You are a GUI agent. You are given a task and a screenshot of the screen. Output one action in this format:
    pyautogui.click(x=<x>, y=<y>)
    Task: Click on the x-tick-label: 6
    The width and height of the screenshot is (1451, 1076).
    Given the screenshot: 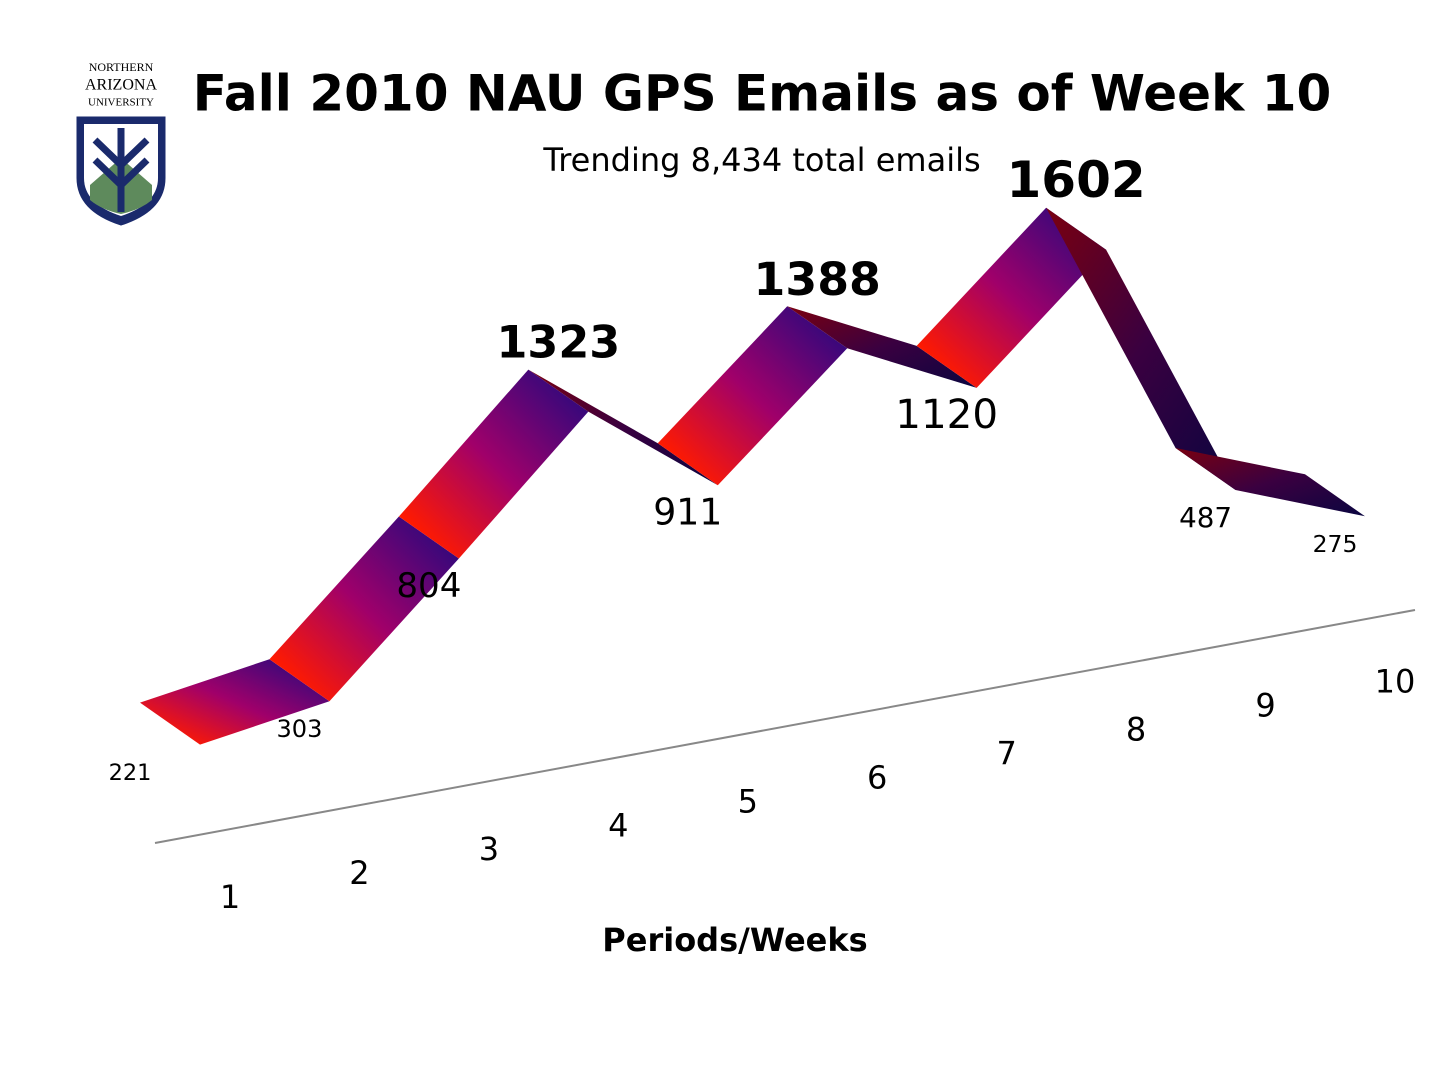 What is the action you would take?
    pyautogui.click(x=877, y=777)
    